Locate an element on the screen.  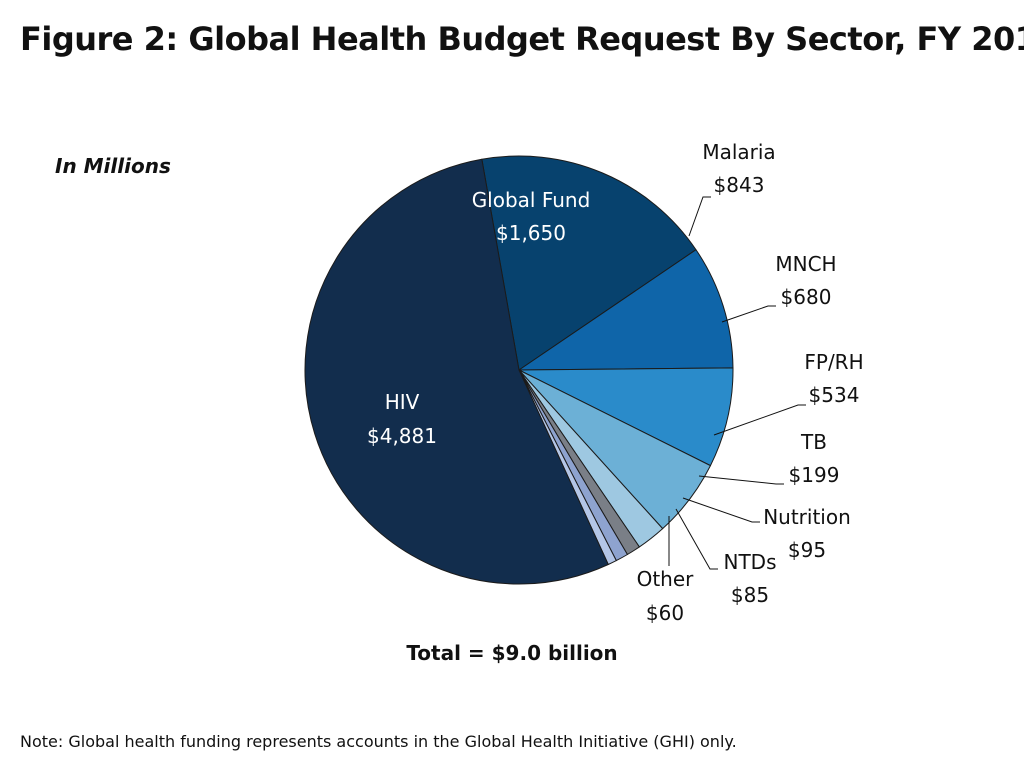
slice-label-other: Other is located at coordinates (666, 579).